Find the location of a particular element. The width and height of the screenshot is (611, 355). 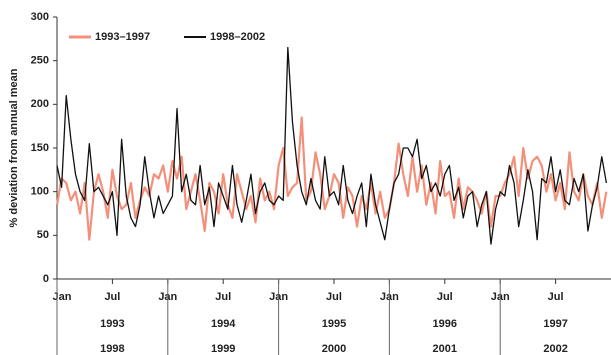

legend-label: 1998–2002 is located at coordinates (237, 37).